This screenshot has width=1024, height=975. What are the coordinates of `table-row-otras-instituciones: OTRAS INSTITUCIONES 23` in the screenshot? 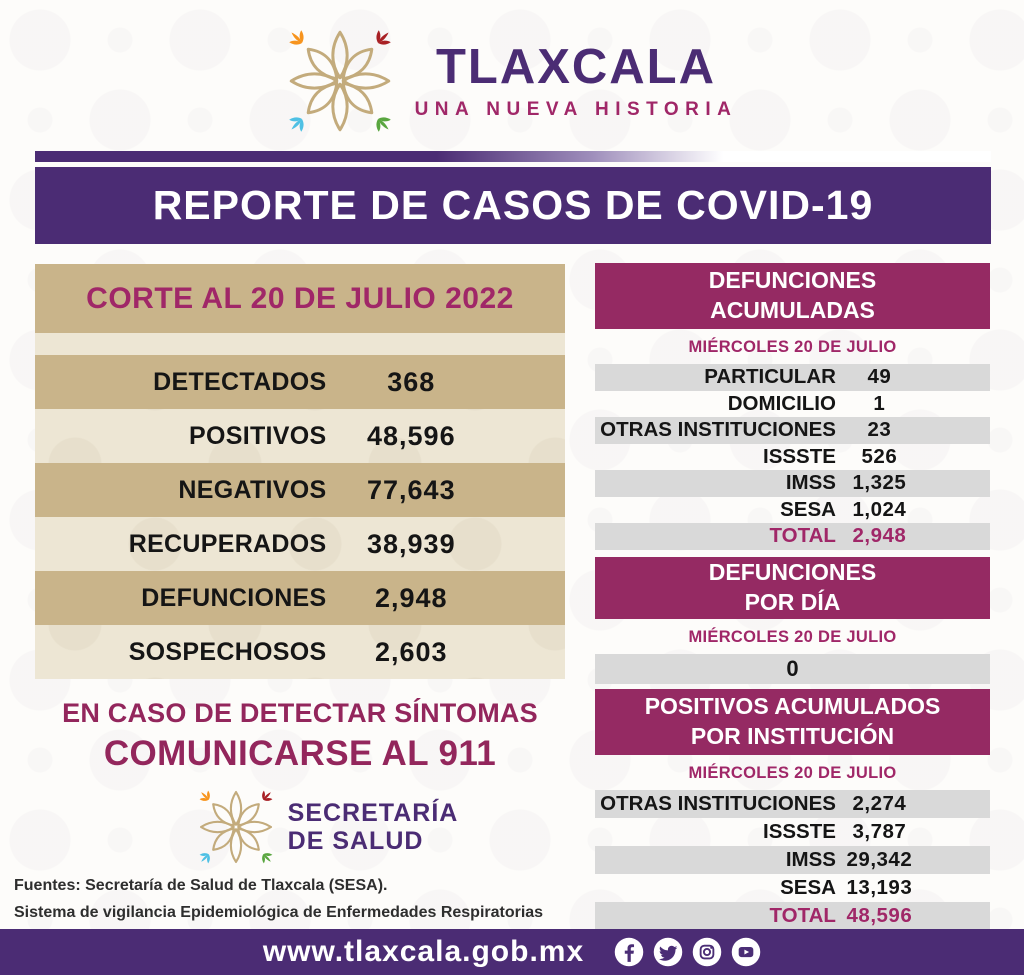 It's located at (792, 430).